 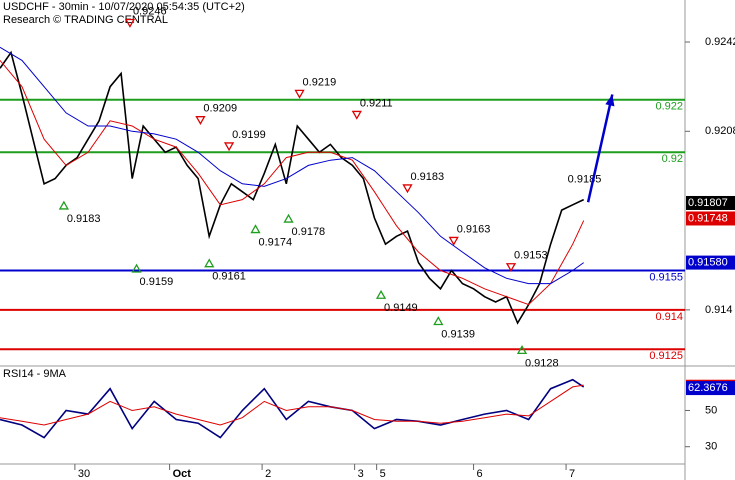 I want to click on y-tick-label: 30, so click(x=711, y=447).